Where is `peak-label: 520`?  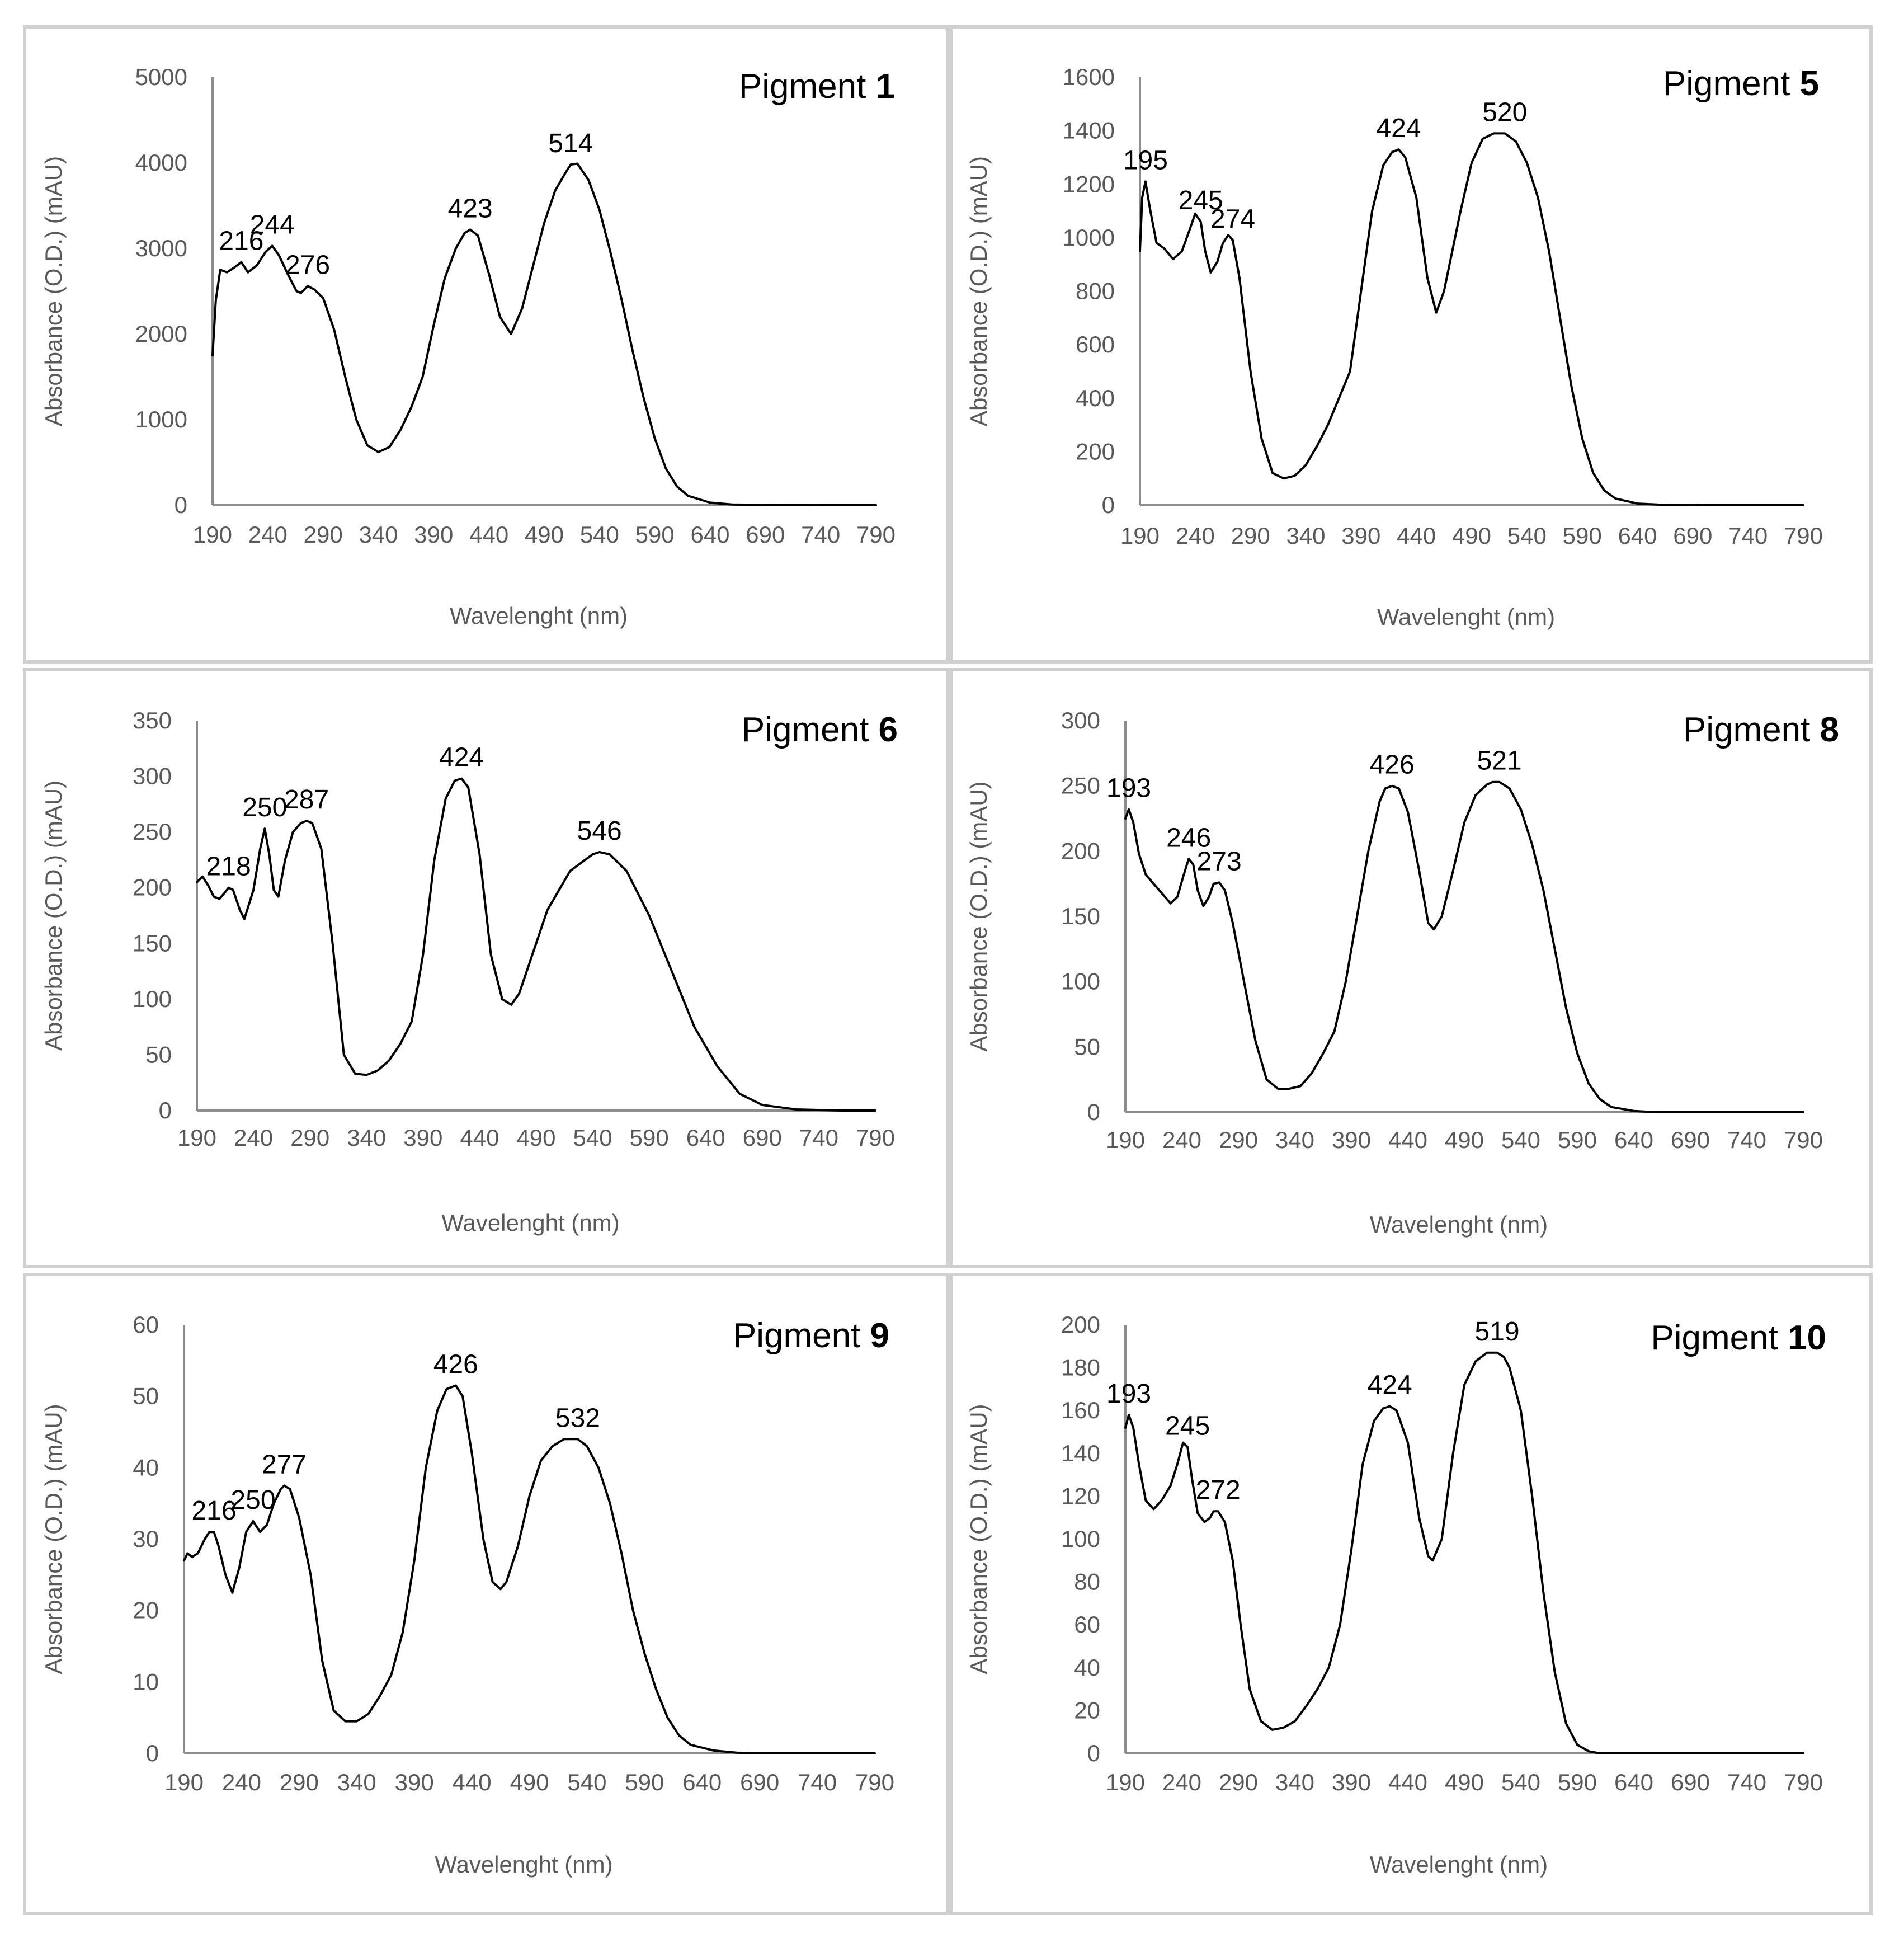 peak-label: 520 is located at coordinates (1504, 112).